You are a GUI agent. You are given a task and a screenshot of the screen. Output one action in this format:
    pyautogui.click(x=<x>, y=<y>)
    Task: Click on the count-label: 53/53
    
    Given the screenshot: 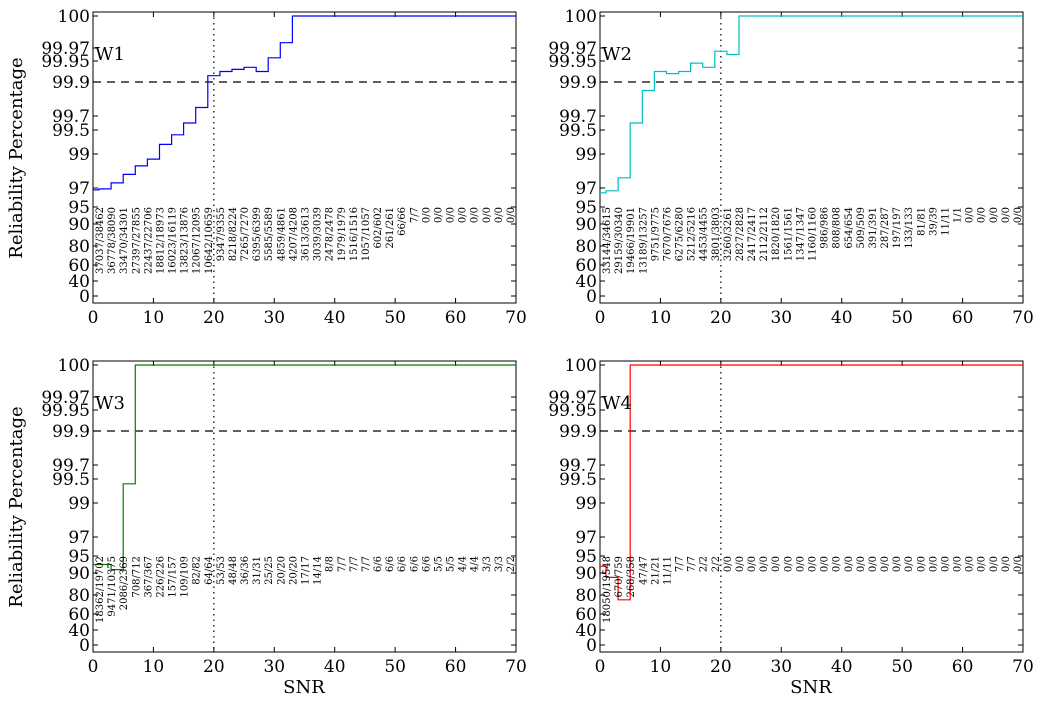 What is the action you would take?
    pyautogui.click(x=221, y=570)
    